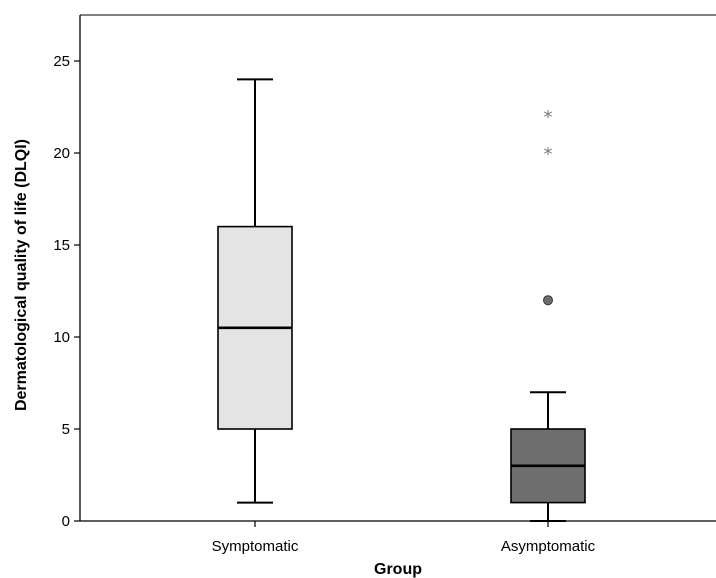 The width and height of the screenshot is (716, 578). What do you see at coordinates (61, 61) in the screenshot?
I see `y-tick-label: 25` at bounding box center [61, 61].